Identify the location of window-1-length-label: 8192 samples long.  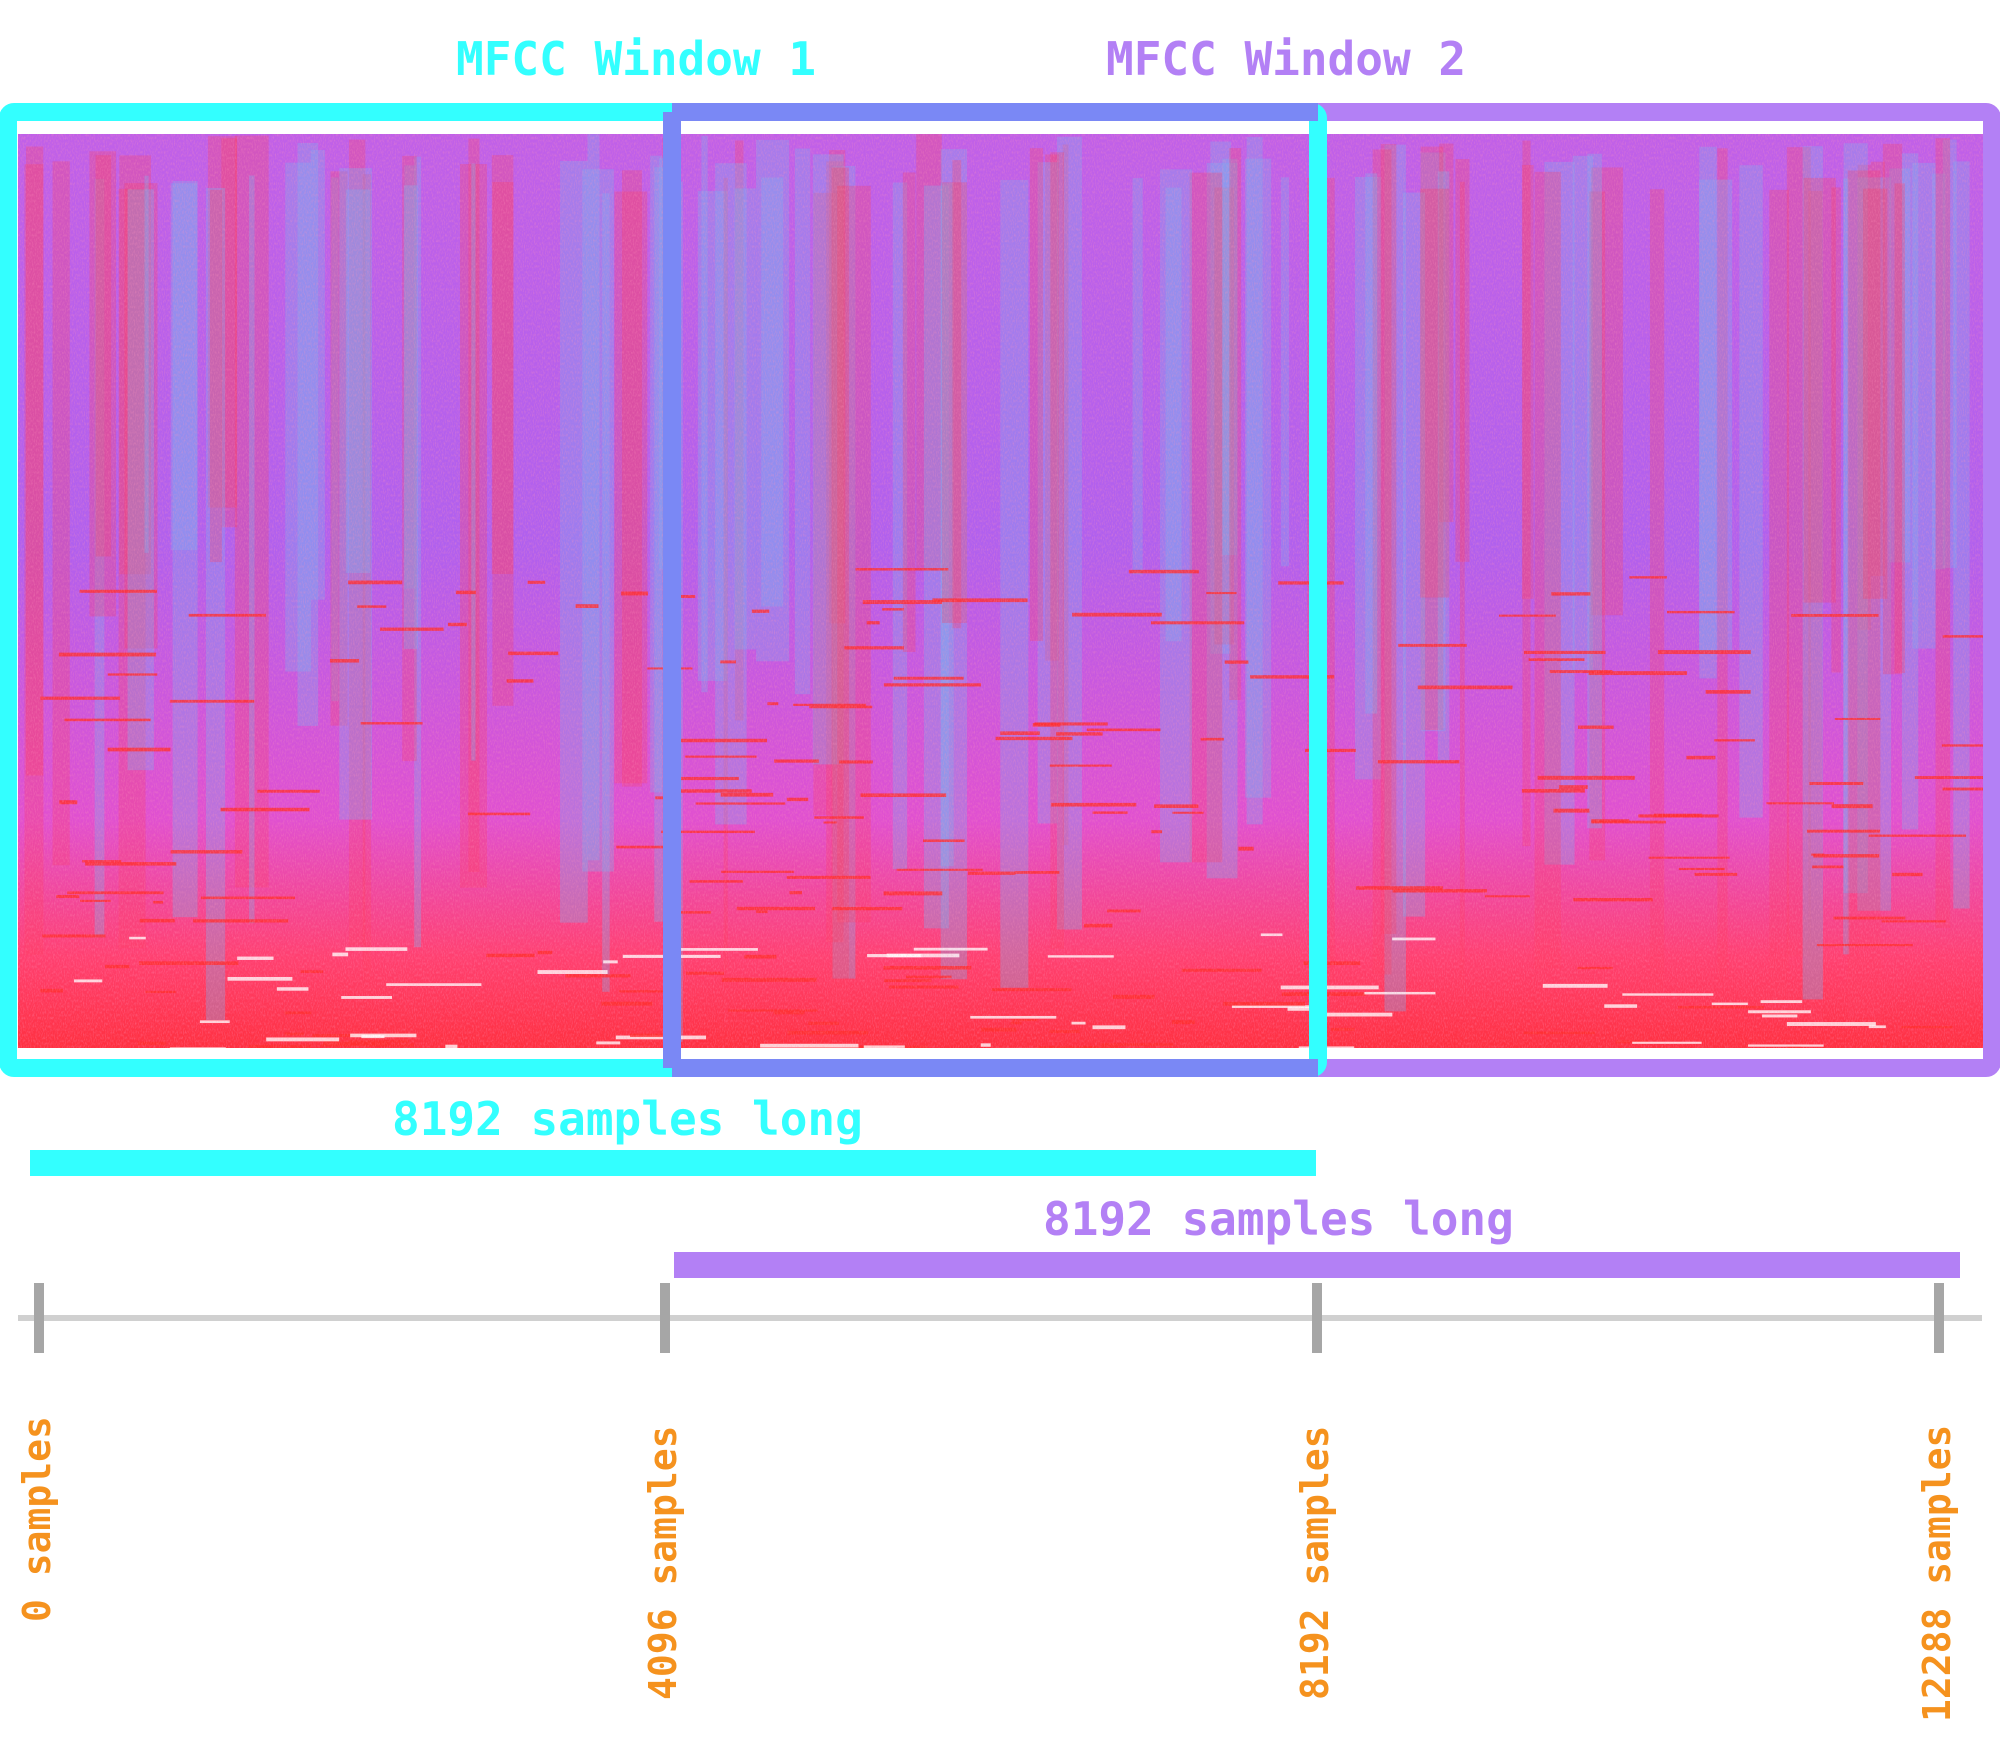
(627, 1119).